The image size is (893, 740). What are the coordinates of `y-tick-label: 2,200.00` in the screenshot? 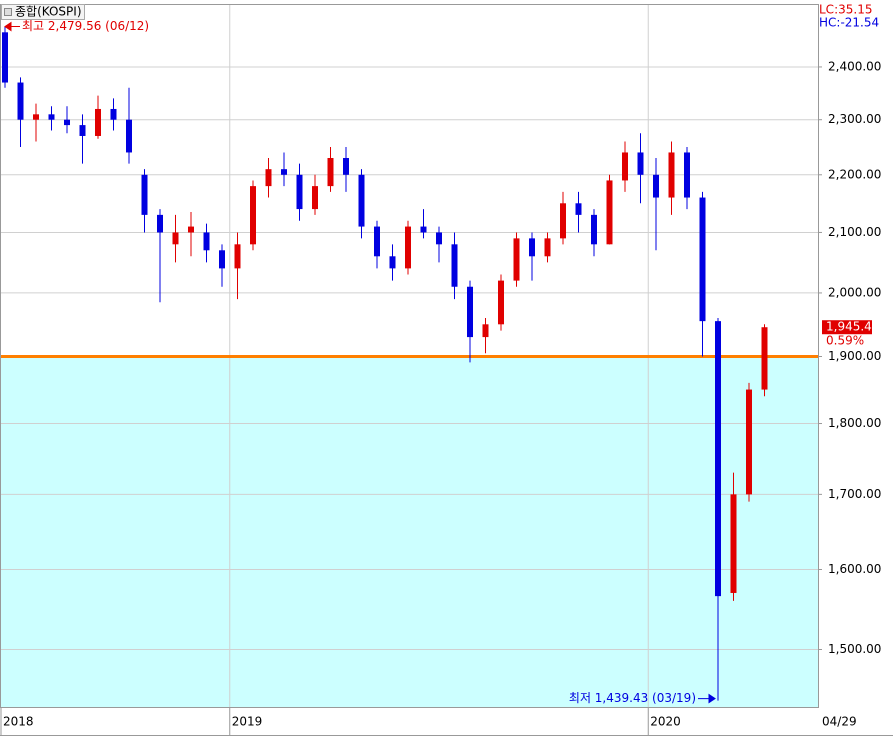 It's located at (854, 174).